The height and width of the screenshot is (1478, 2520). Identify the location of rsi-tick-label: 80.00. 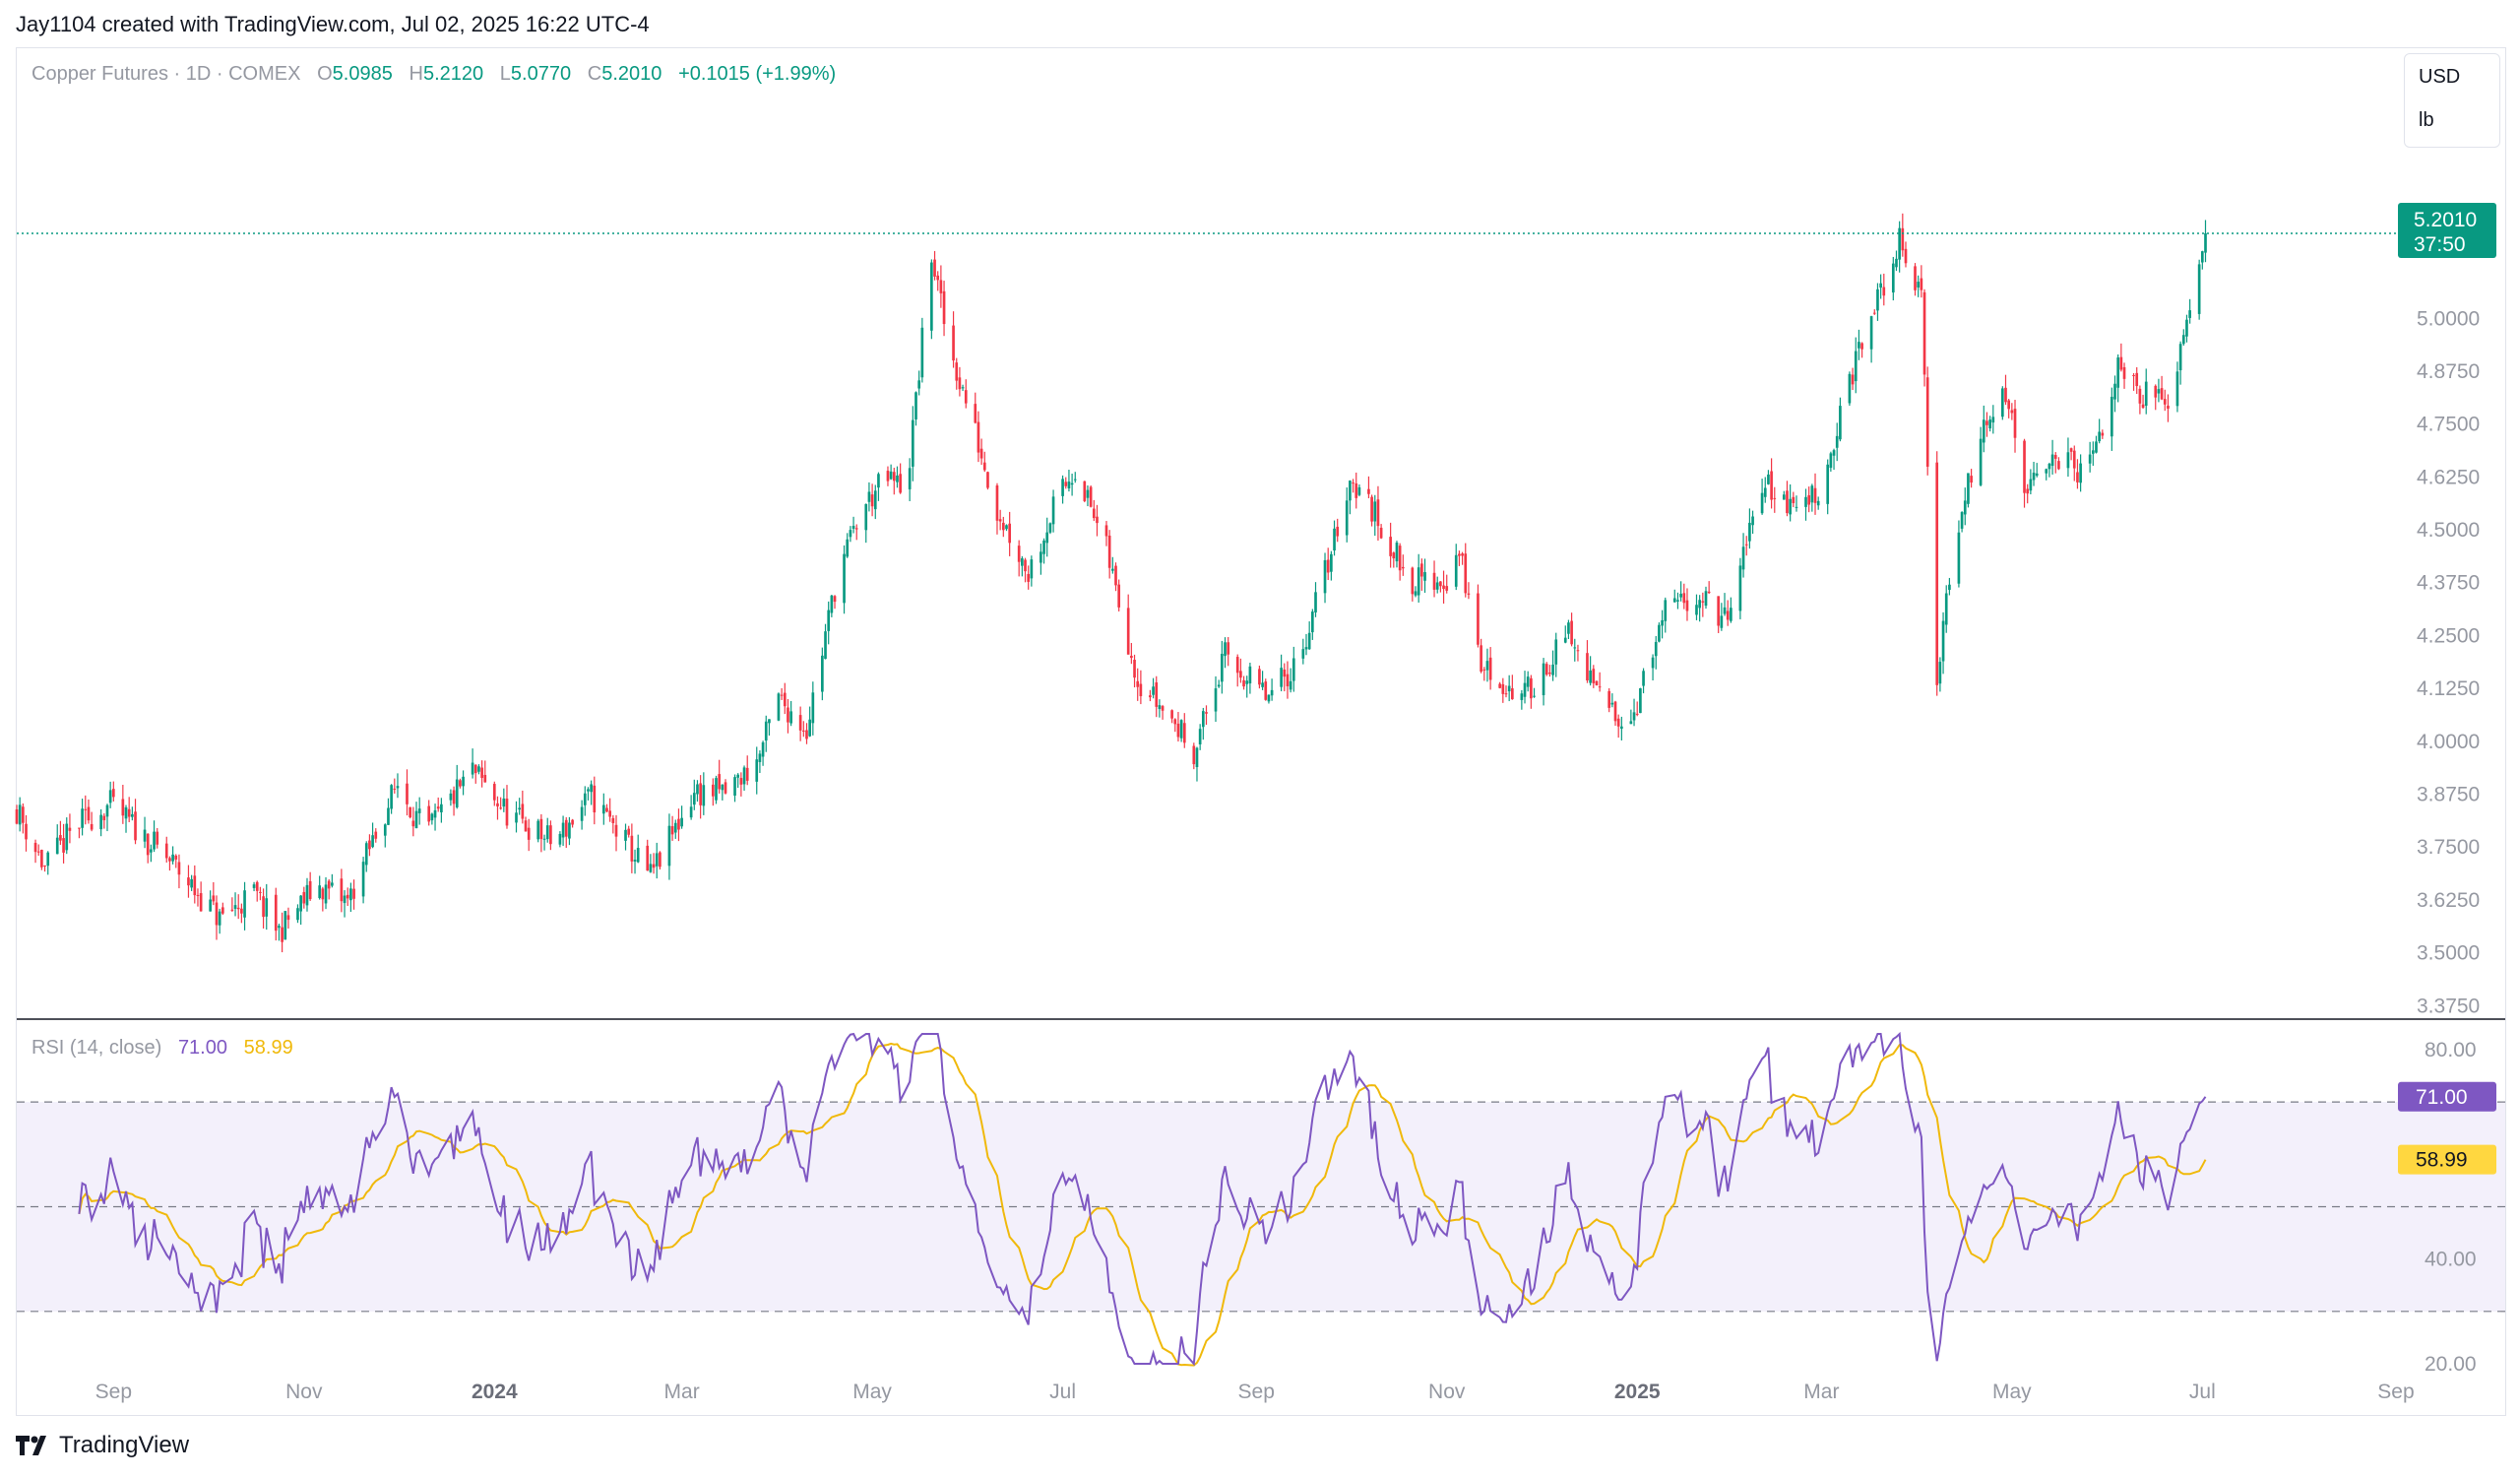
(2451, 1050).